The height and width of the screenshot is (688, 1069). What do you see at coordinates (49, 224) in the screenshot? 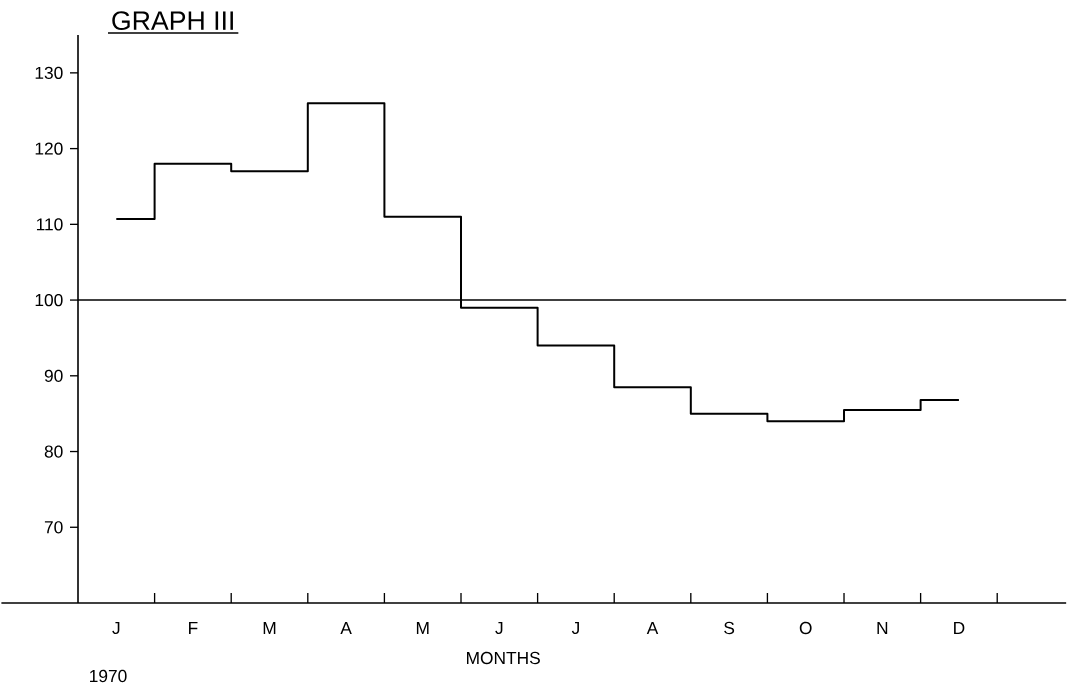
I see `y-tick-label: 110` at bounding box center [49, 224].